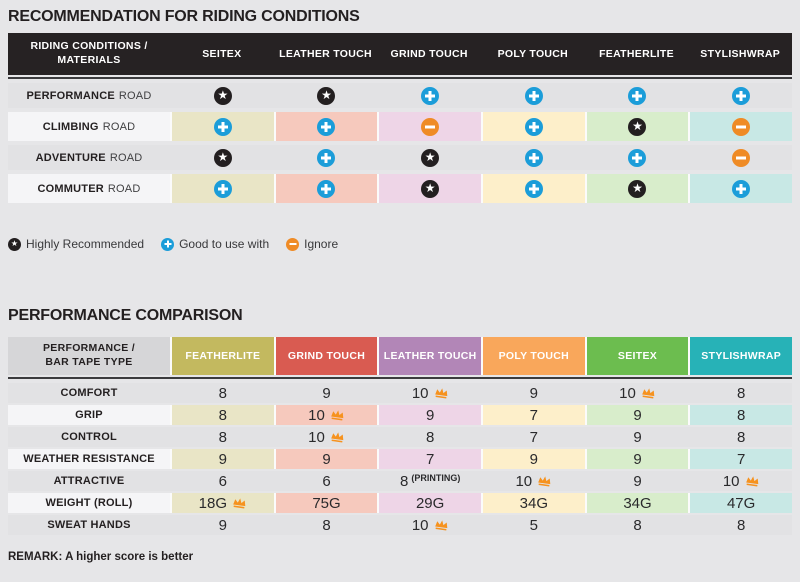  I want to click on riding-header-label-line2: MATERIALS, so click(89, 60).